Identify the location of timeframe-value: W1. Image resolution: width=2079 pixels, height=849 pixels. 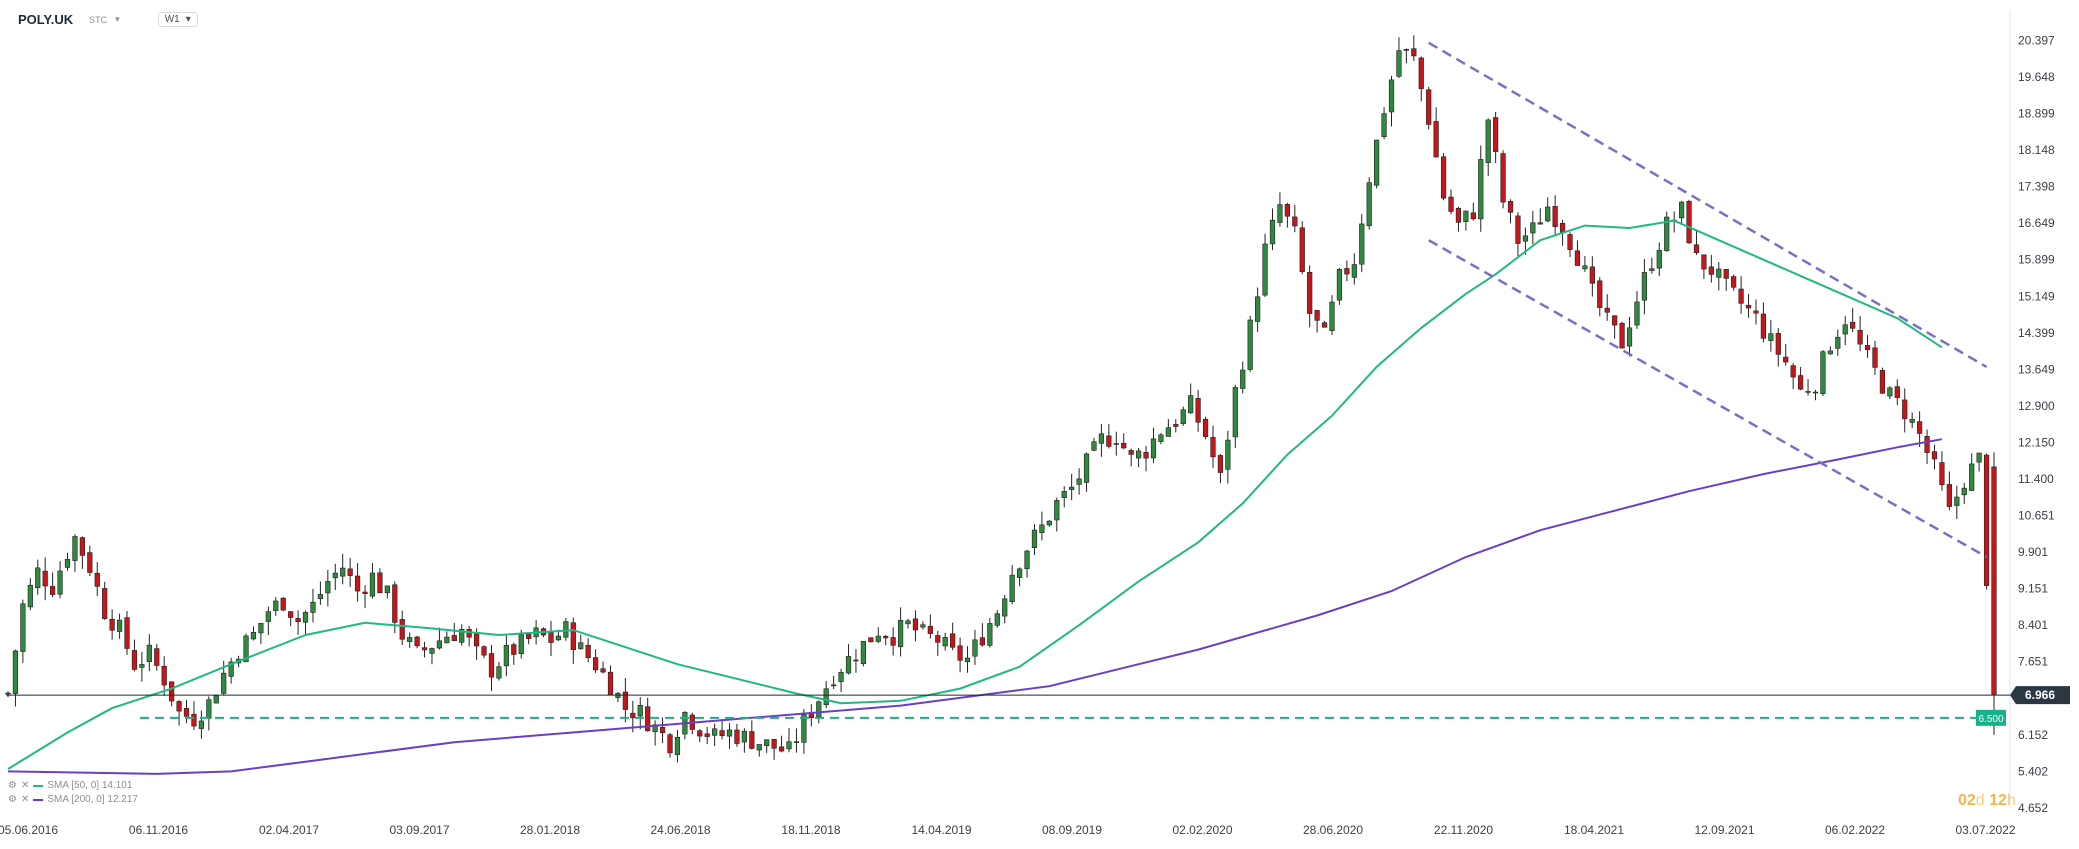
(172, 19).